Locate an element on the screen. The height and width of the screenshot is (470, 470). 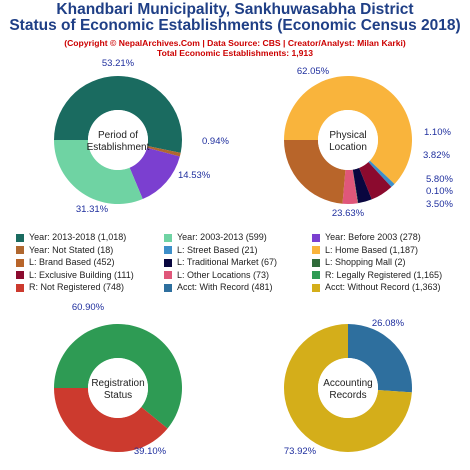
legend-label: L: Brand Based (452) is located at coordinates (72, 262).